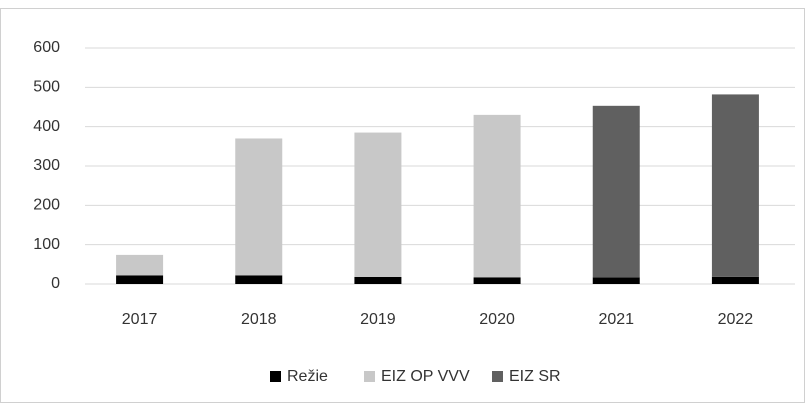 Image resolution: width=805 pixels, height=403 pixels. I want to click on y-tick-label: 600, so click(46, 47).